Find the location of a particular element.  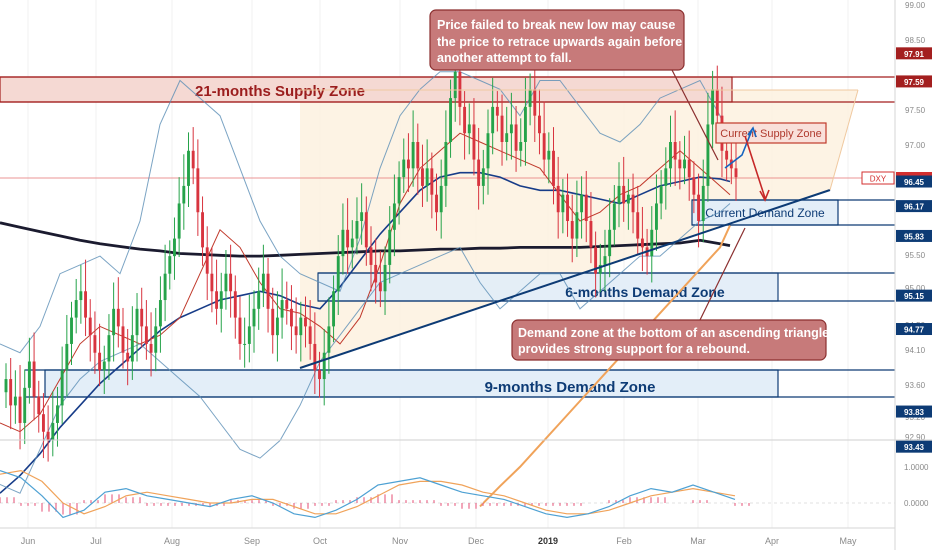

osc-macd-line is located at coordinates (368, 494).